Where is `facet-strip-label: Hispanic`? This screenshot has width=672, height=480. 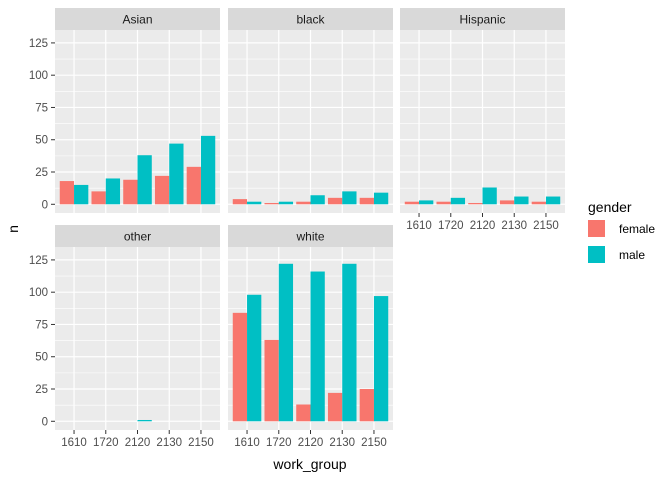 facet-strip-label: Hispanic is located at coordinates (482, 20).